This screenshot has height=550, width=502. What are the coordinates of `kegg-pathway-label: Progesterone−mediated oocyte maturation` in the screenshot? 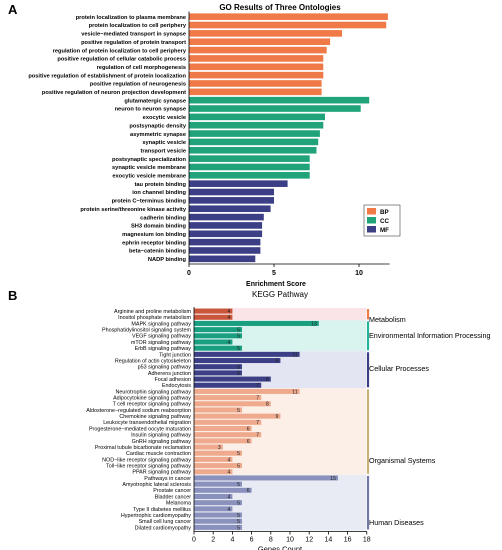 It's located at (140, 429).